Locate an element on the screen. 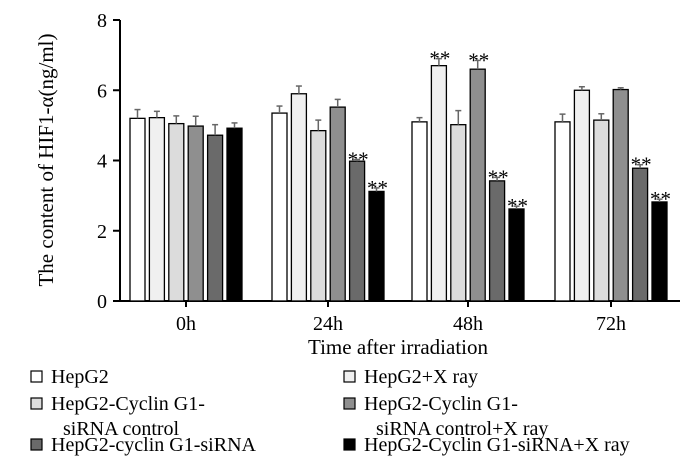 The image size is (700, 476). legend-label: HepG2-cyclin G1-siRNA is located at coordinates (154, 445).